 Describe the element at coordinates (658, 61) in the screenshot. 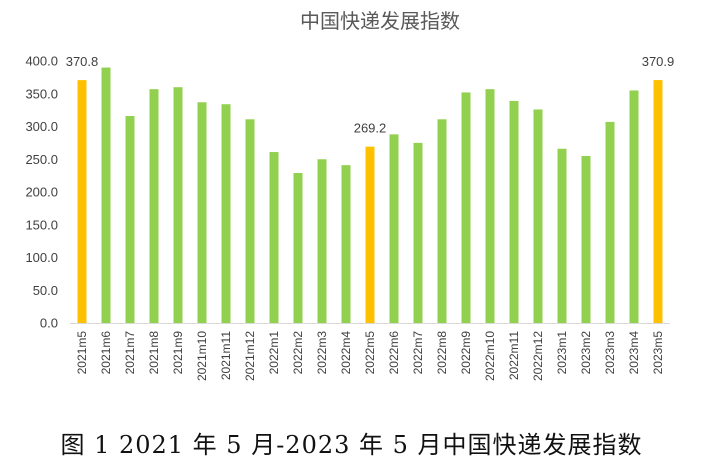

I see `data-label: 370.9` at that location.